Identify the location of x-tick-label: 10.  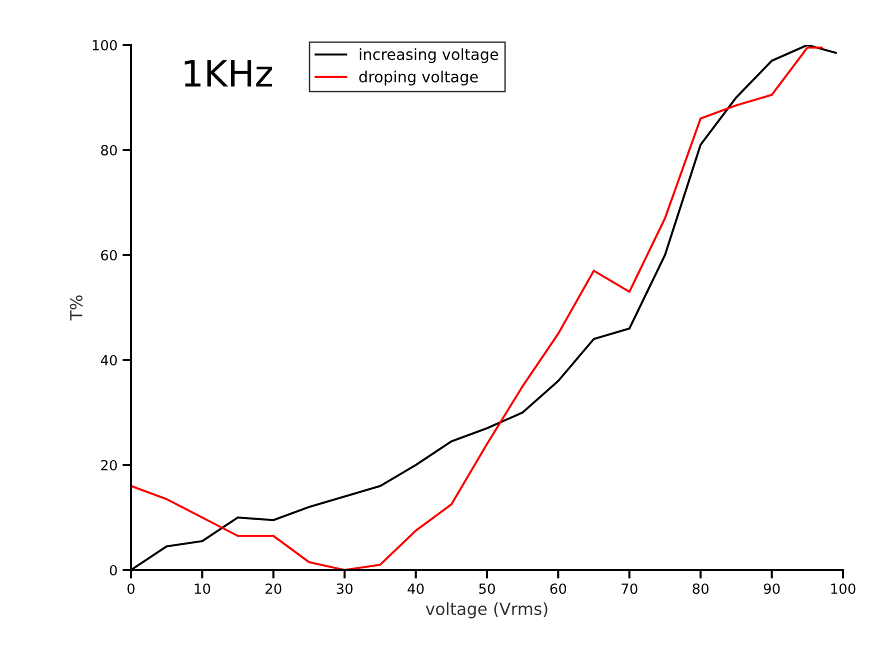
(202, 588).